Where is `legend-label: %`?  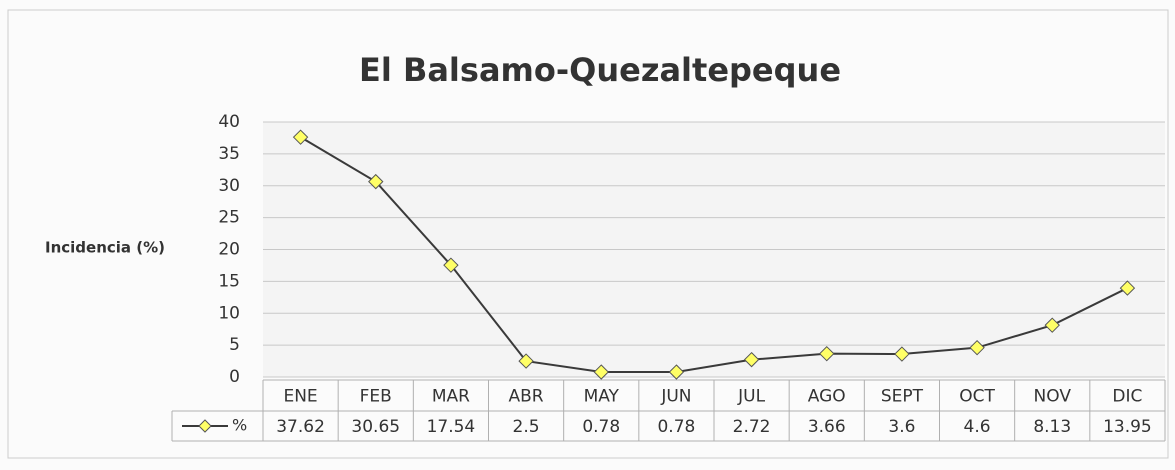
legend-label: % is located at coordinates (239, 425).